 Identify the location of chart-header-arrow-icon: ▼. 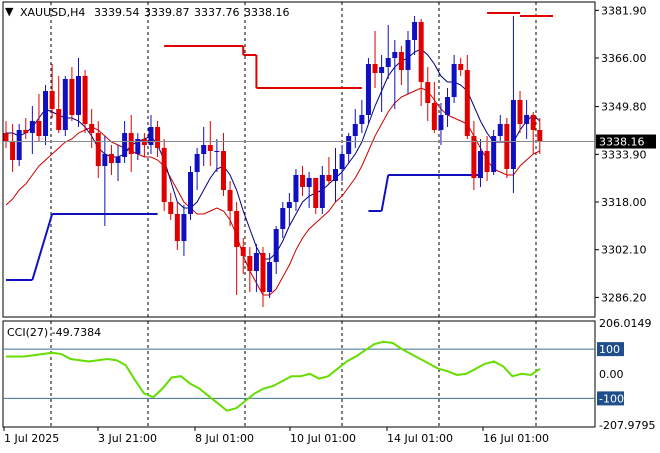
(9, 11).